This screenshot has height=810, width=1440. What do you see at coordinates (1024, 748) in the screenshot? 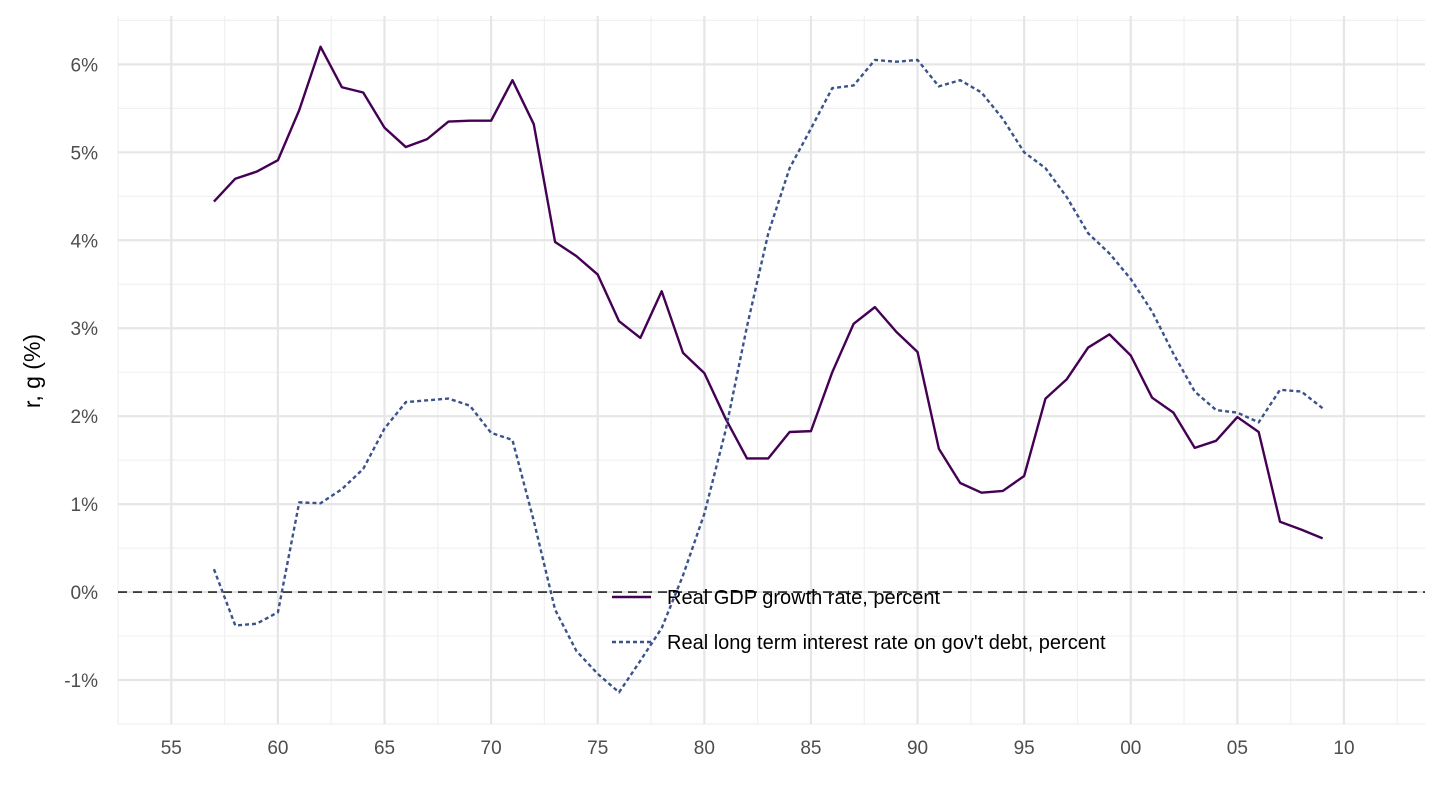
I see `x-tick-label: 95` at bounding box center [1024, 748].